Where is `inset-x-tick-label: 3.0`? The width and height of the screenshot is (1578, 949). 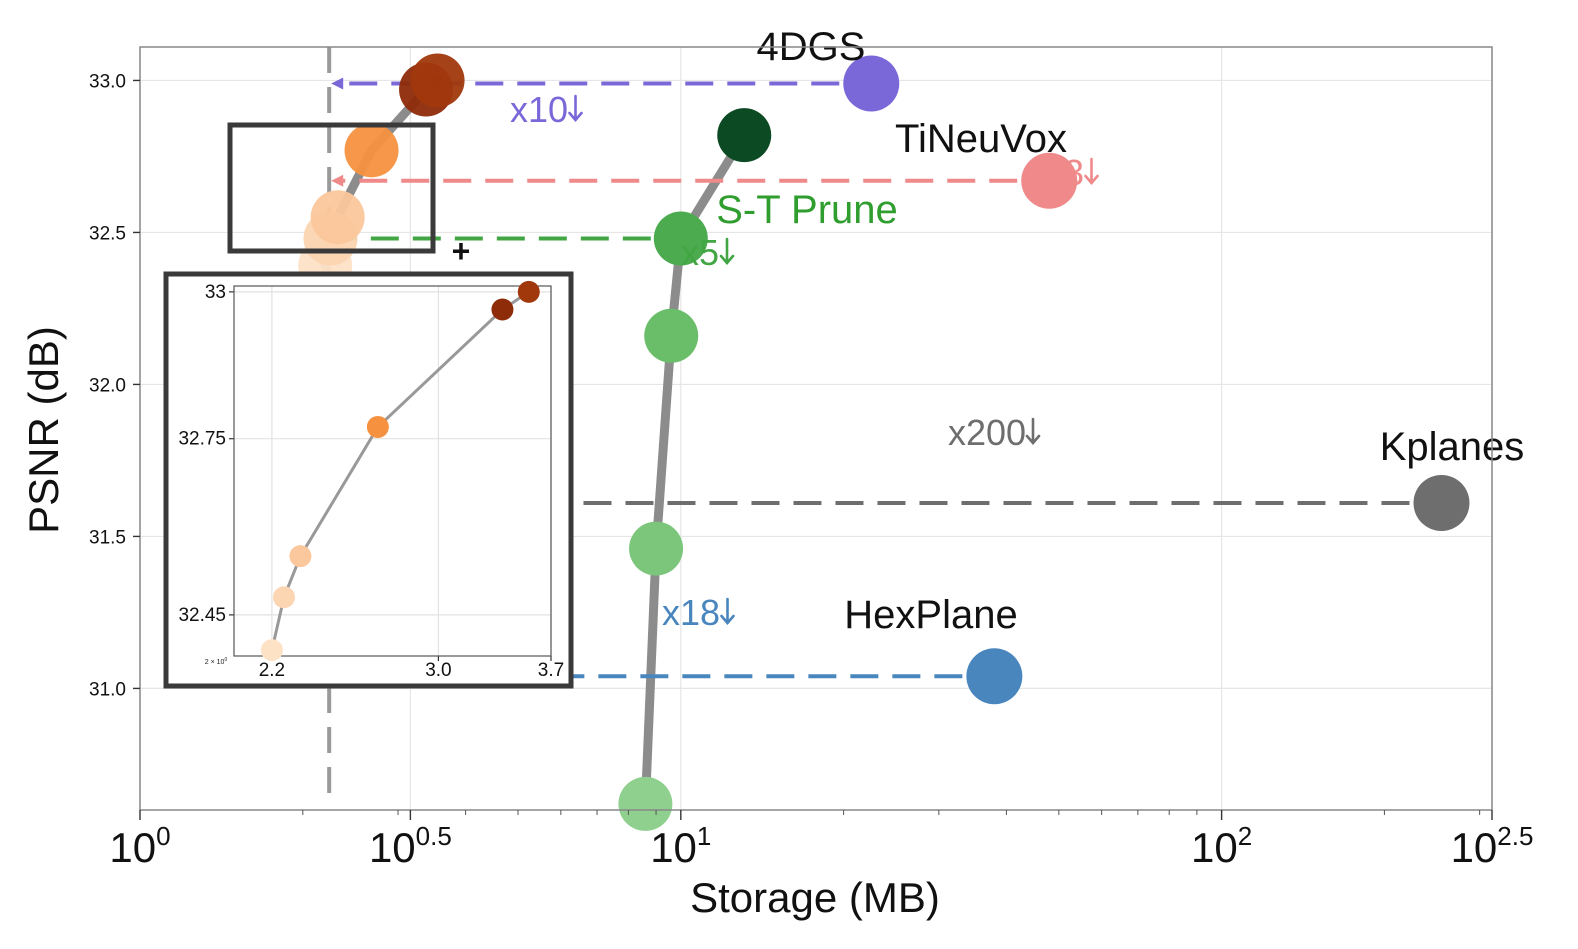 inset-x-tick-label: 3.0 is located at coordinates (438, 670).